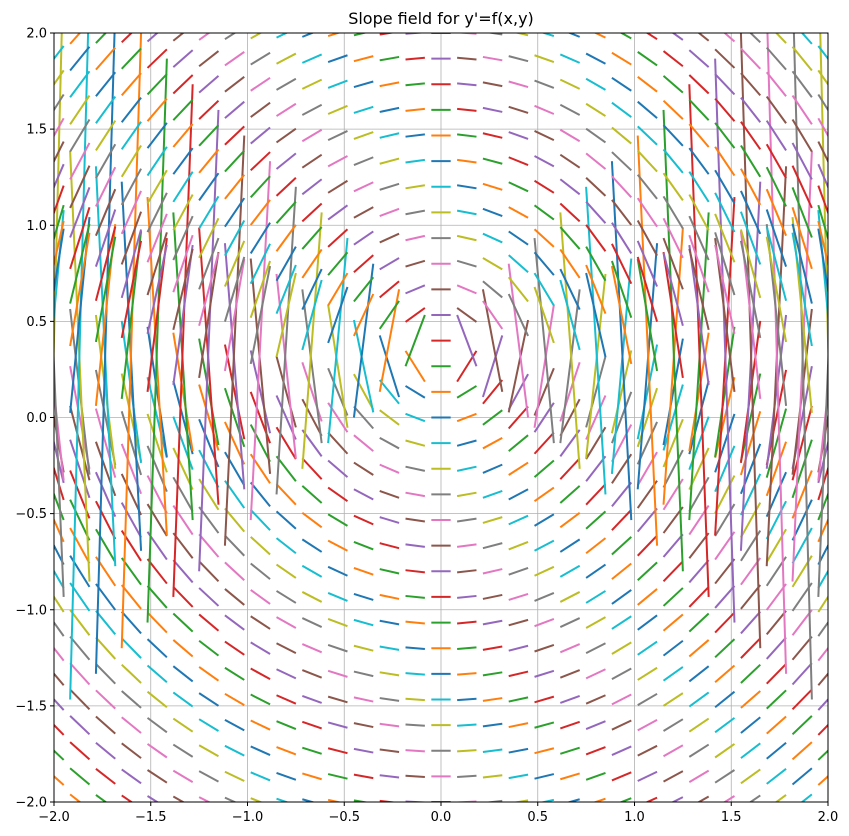  I want to click on y-tick-label: 0.0, so click(36, 418).